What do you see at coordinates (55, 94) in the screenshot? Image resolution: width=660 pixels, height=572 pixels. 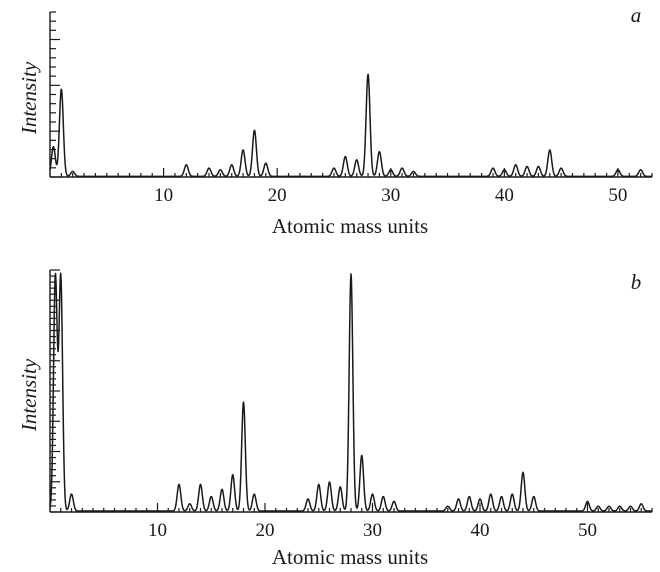 I see `panel-a-y-ticks` at bounding box center [55, 94].